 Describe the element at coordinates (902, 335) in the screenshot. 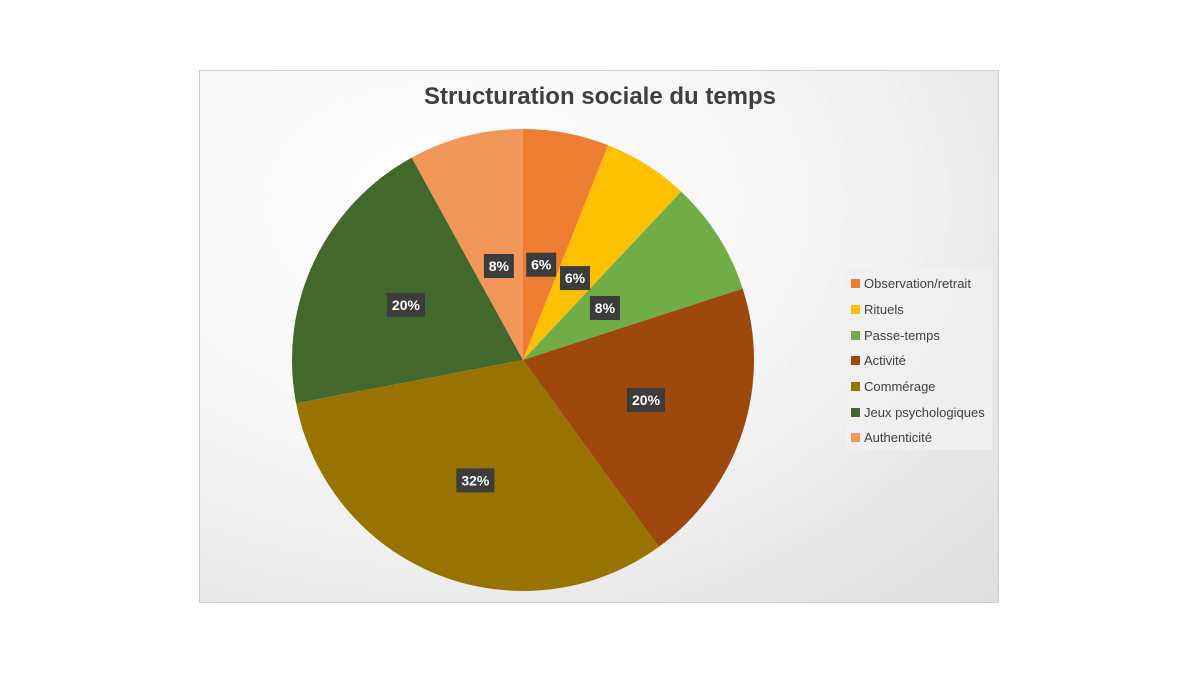

I see `legend-label: Passe-temps` at that location.